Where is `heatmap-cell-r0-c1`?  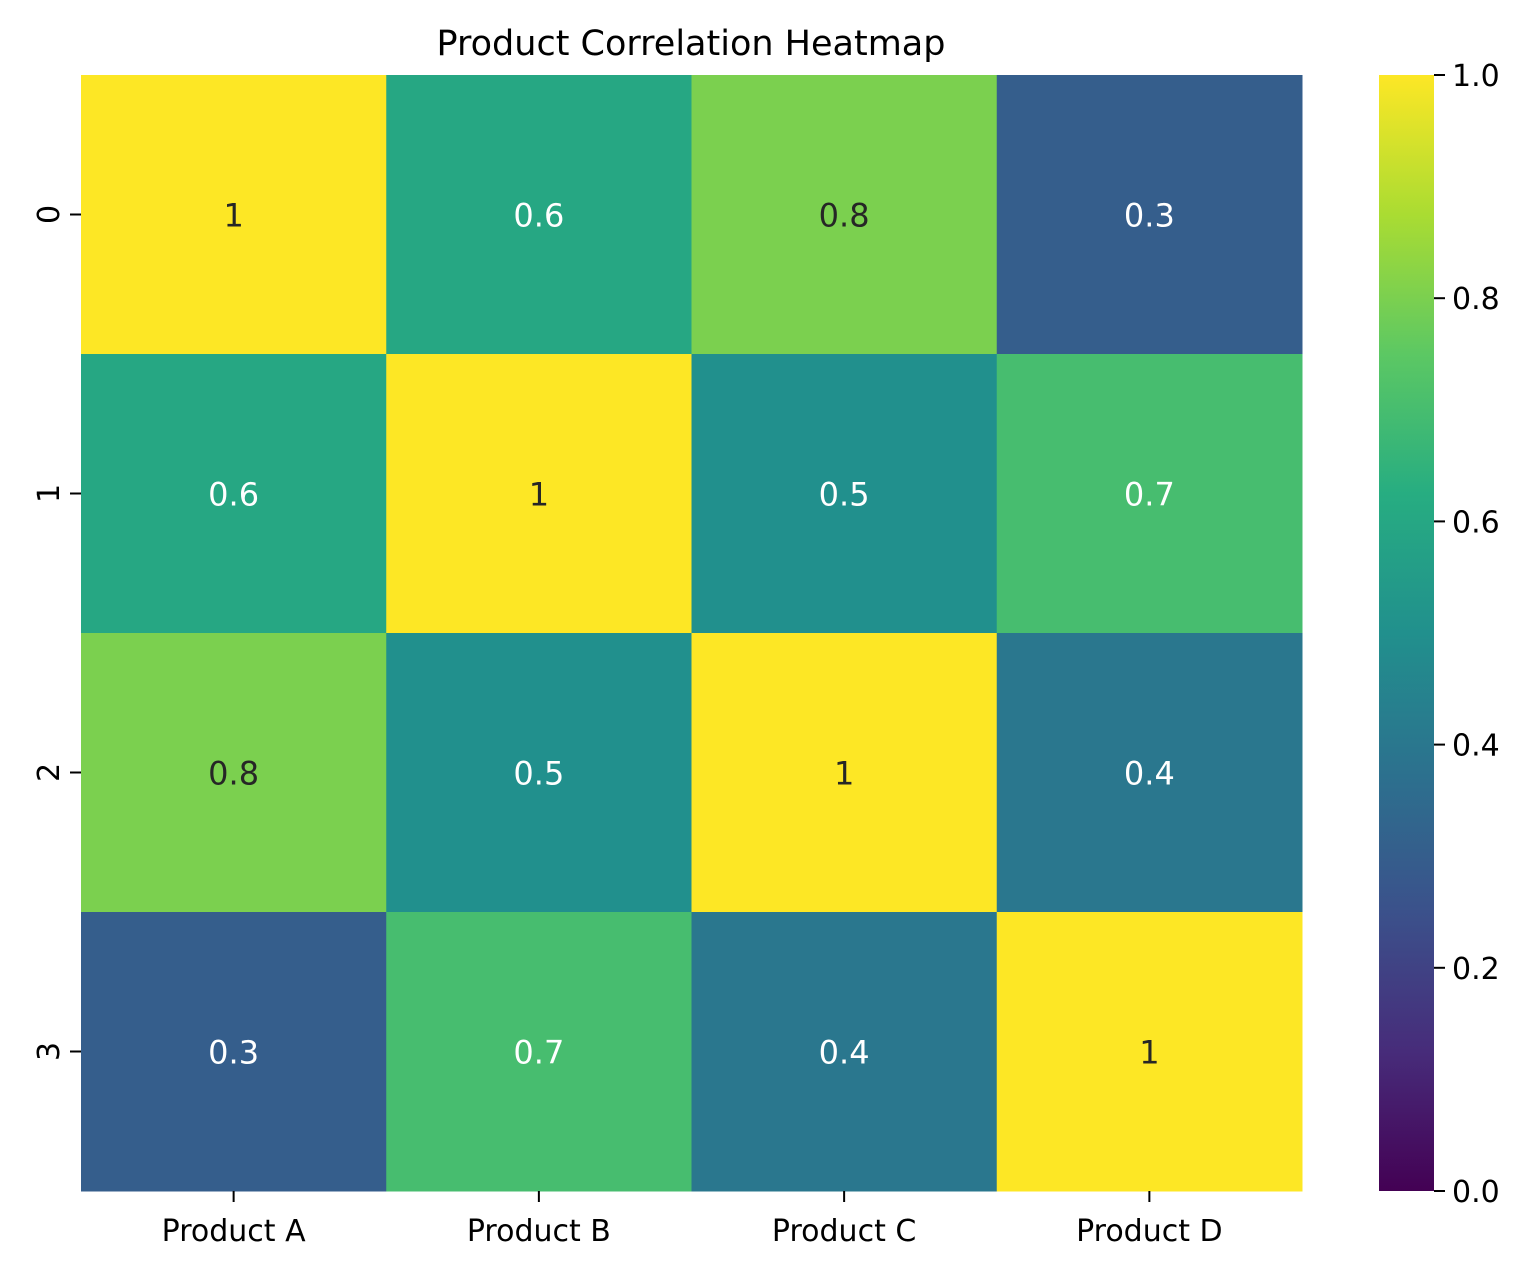 heatmap-cell-r0-c1 is located at coordinates (539, 215).